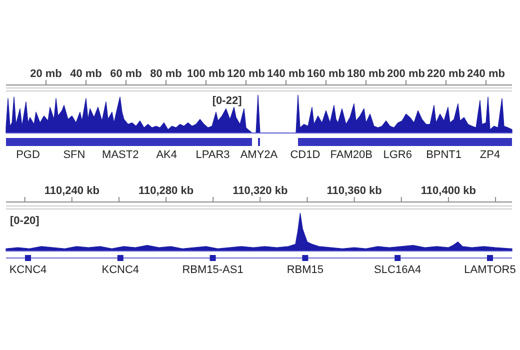 This screenshot has width=520, height=350. I want to click on text: RBM15, so click(305, 270).